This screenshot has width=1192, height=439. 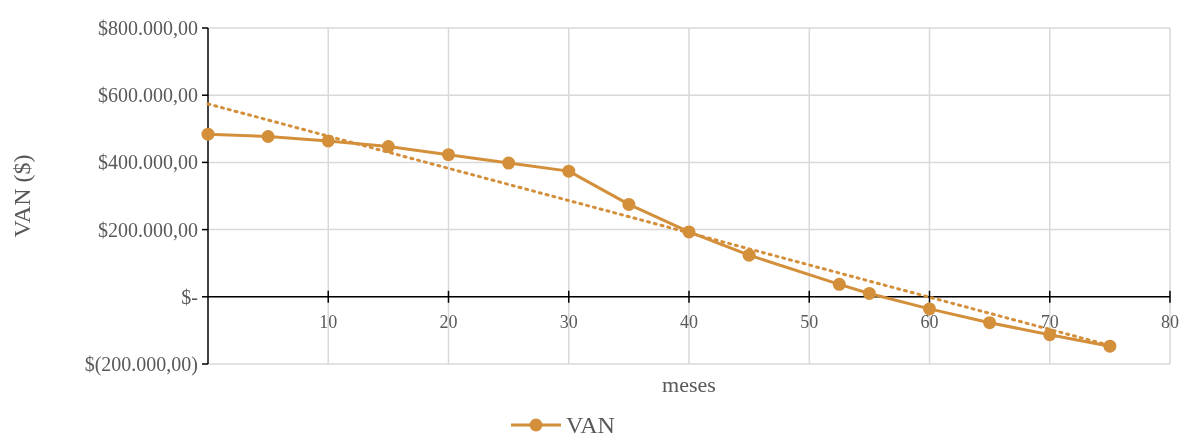 I want to click on x-tick-label: 70, so click(x=1049, y=321).